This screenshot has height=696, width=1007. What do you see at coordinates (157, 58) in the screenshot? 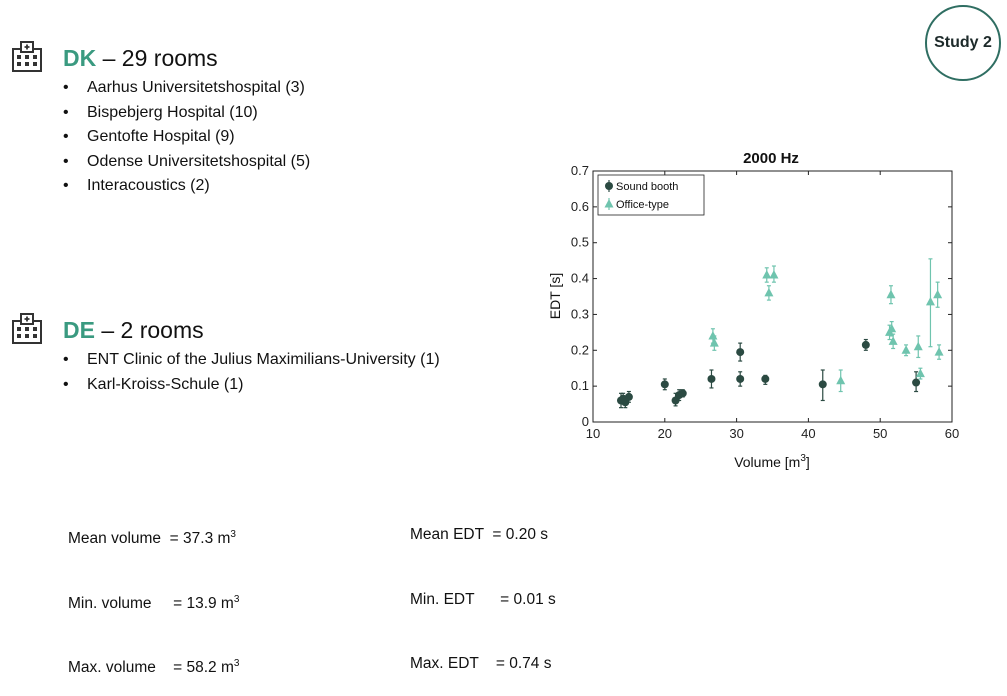
I see `room-count: – 29 rooms` at bounding box center [157, 58].